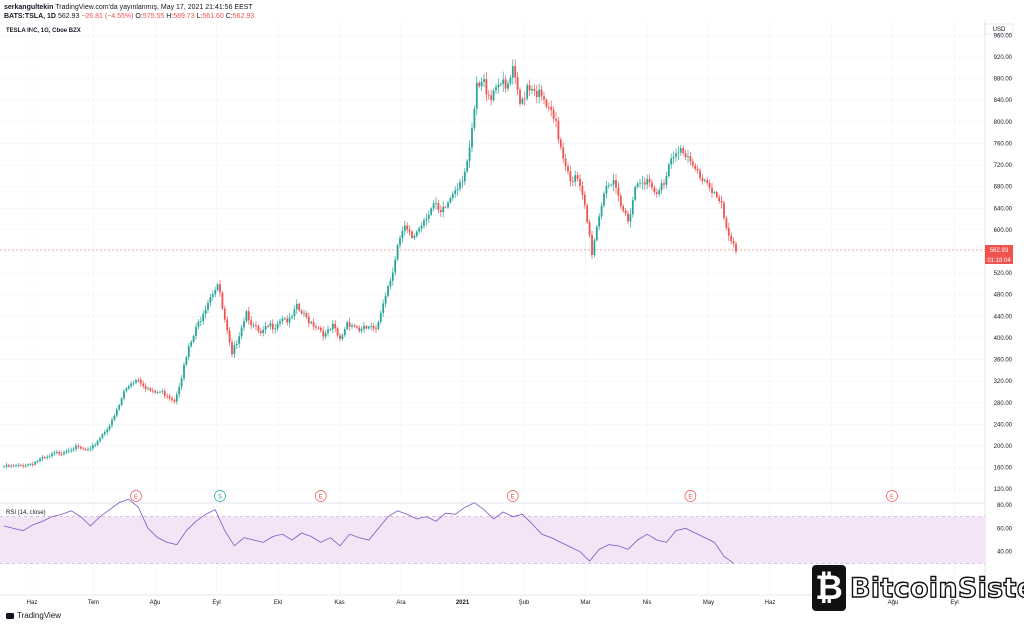 The width and height of the screenshot is (1024, 625). Describe the element at coordinates (29, 7) in the screenshot. I see `author-name: serkangultekin` at that location.